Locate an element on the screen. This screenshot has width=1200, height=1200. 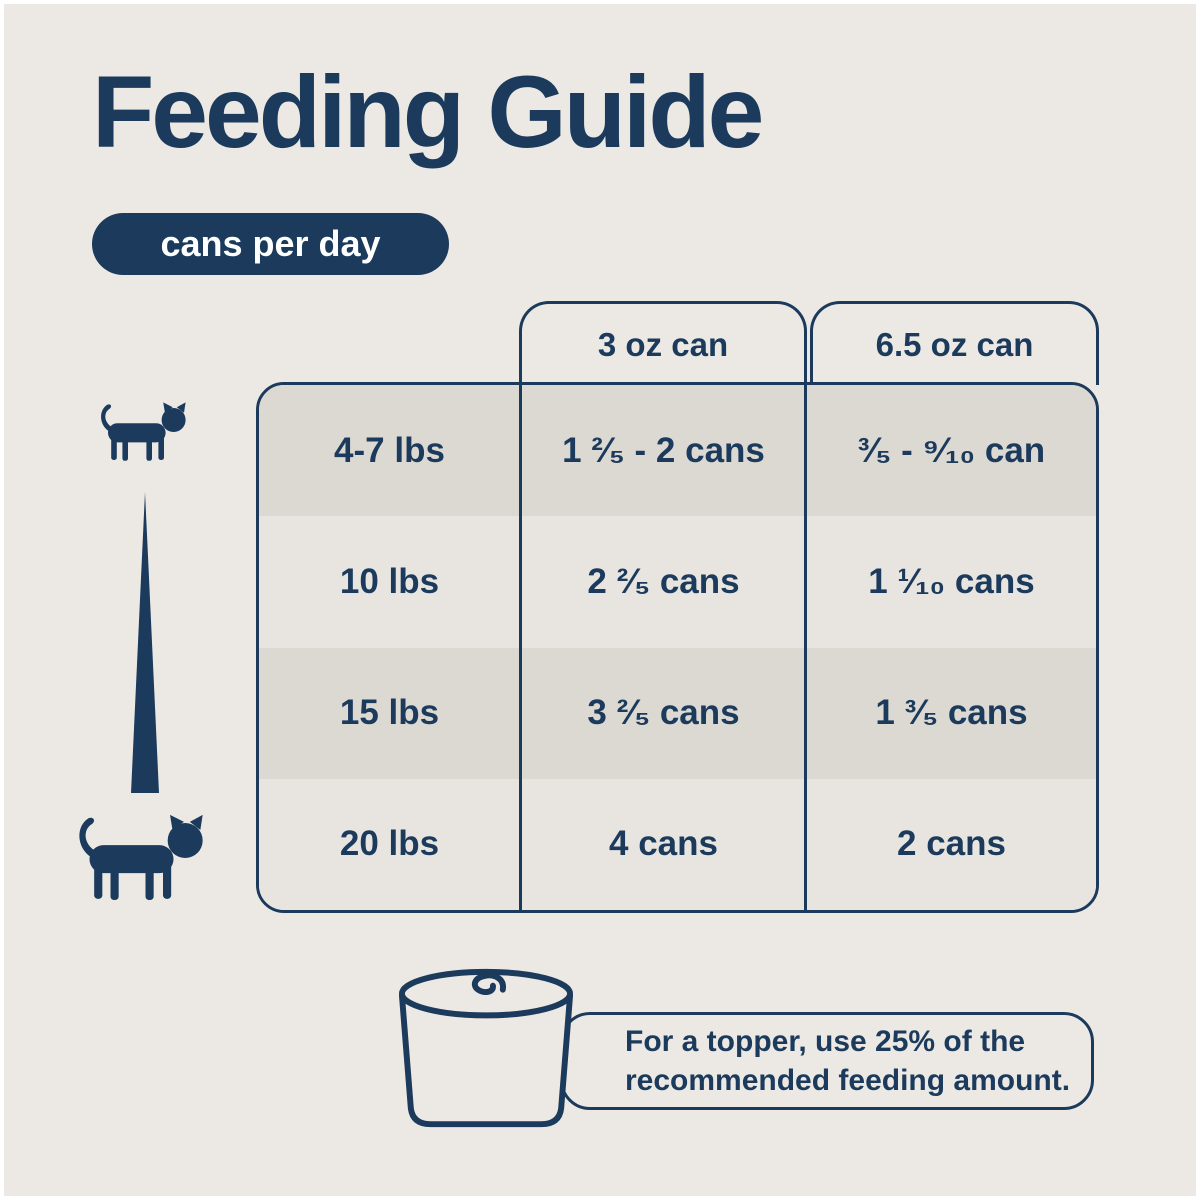
page-title: Feeding Guide is located at coordinates (428, 112).